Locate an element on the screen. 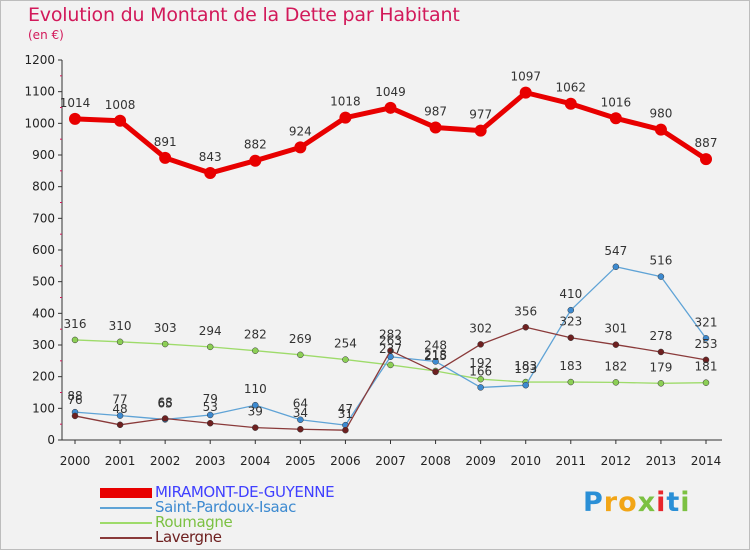 The height and width of the screenshot is (550, 750). data-label-lavergne: 39 is located at coordinates (255, 412).